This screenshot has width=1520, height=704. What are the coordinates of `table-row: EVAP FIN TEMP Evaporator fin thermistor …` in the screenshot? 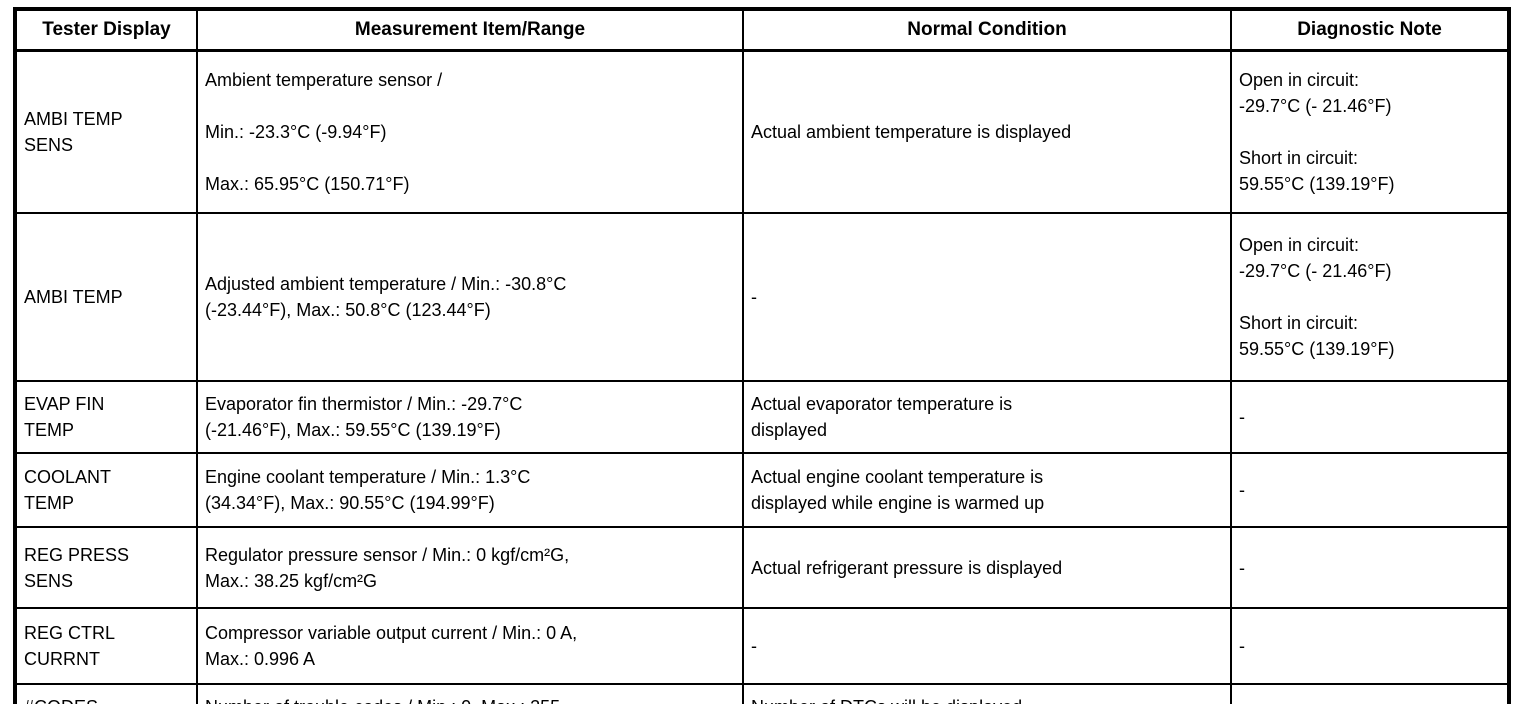 It's located at (762, 417).